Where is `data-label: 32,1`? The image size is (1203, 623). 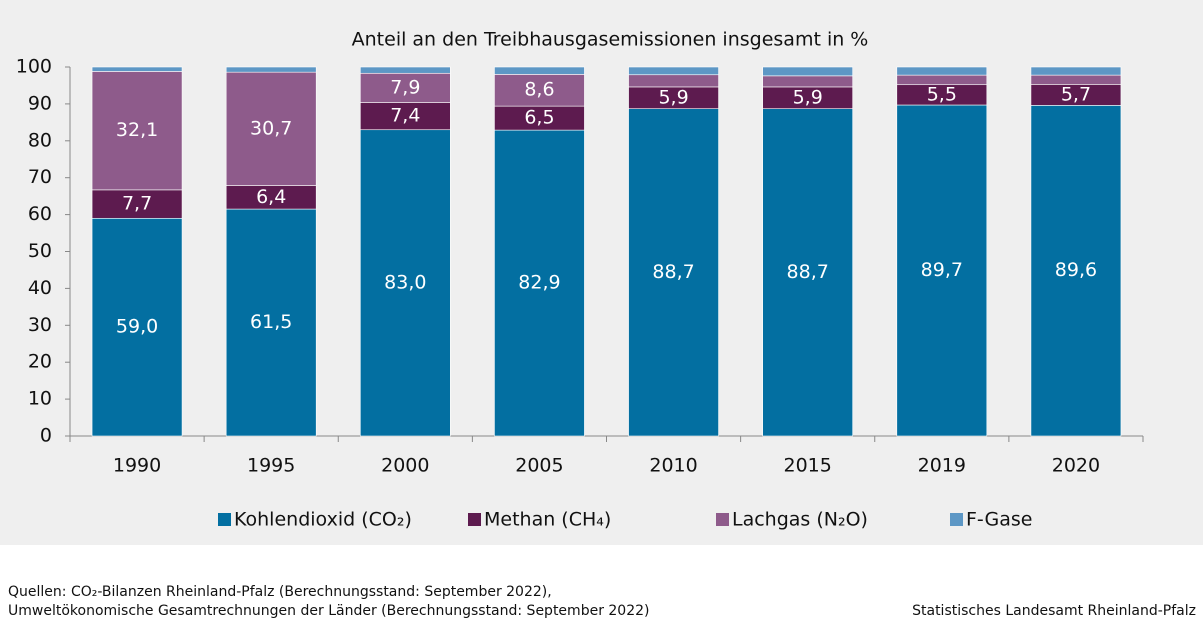 data-label: 32,1 is located at coordinates (137, 130).